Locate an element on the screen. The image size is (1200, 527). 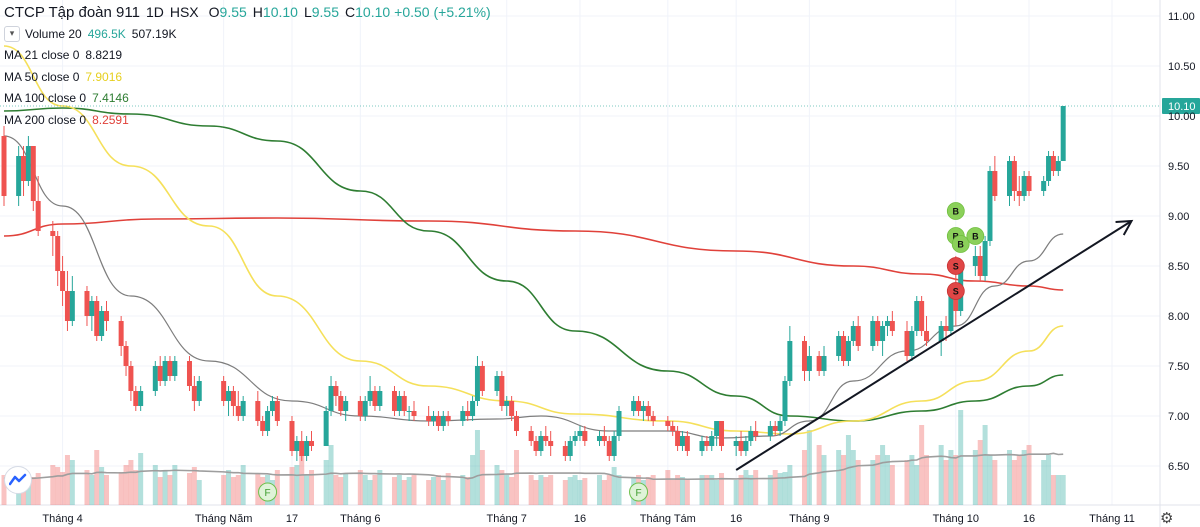
indicator-ma200: MA 200 close 0 8.2591 is located at coordinates (247, 120).